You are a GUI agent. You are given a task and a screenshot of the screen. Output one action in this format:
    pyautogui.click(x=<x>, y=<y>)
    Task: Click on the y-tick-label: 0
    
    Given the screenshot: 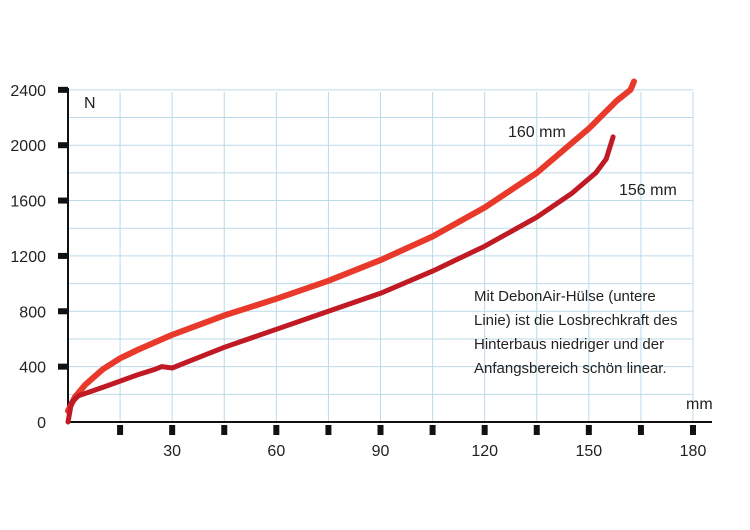 What is the action you would take?
    pyautogui.click(x=41, y=423)
    